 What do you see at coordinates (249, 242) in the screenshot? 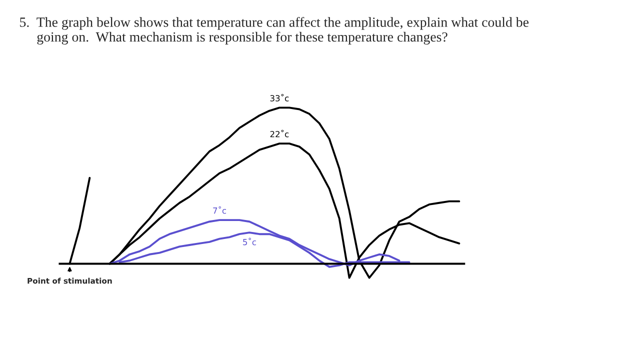
I see `series-label: 5˚c` at bounding box center [249, 242].